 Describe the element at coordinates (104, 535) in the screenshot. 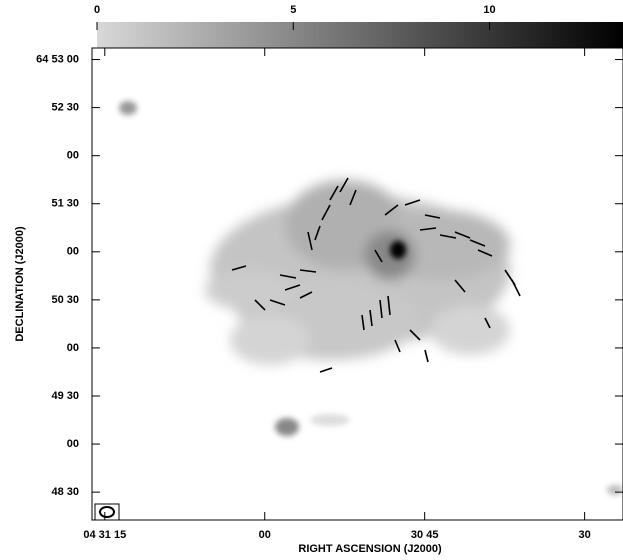

I see `x-tick-label: 04 31 15` at that location.